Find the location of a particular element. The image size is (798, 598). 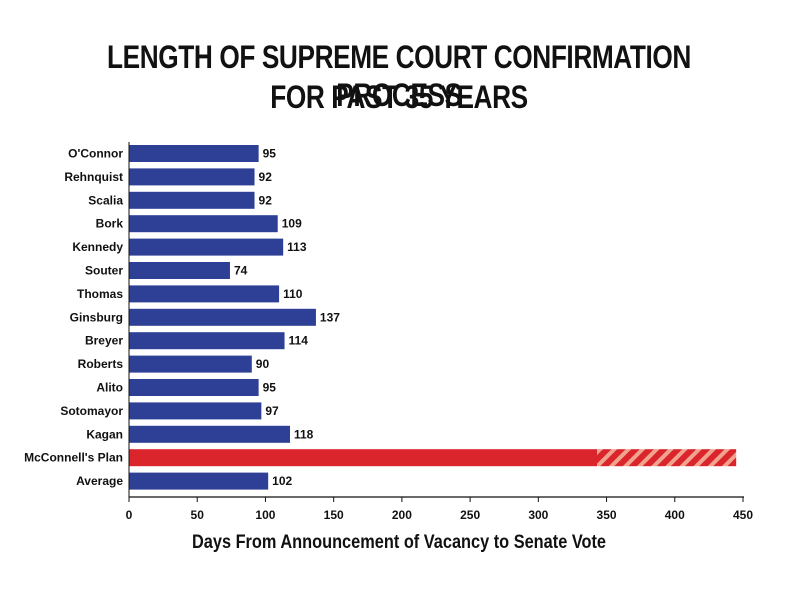

x-tick-label: 200 is located at coordinates (402, 515).